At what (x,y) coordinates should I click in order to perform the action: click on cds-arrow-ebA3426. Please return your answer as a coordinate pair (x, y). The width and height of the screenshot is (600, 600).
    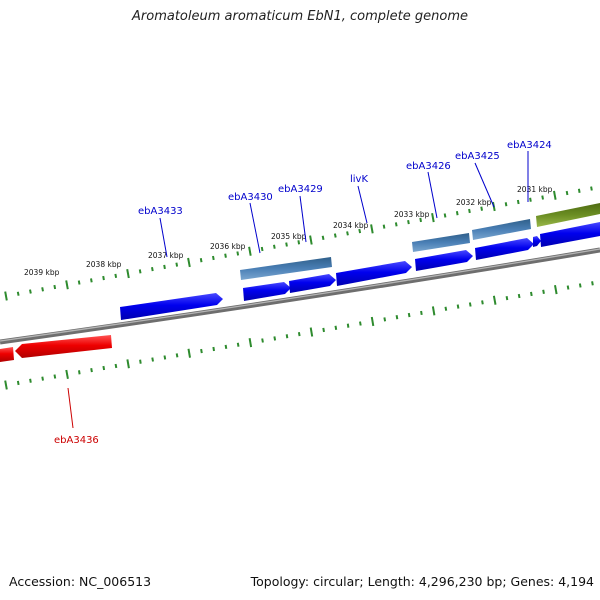
    Looking at the image, I should click on (444, 260).